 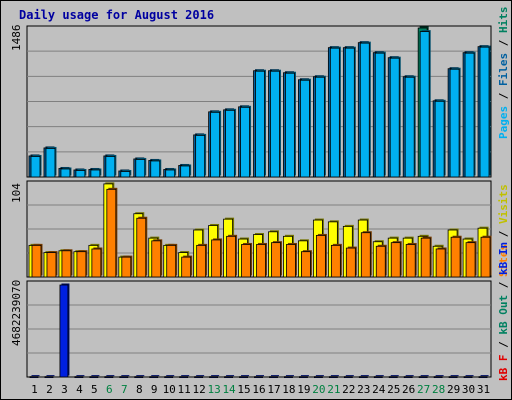 I want to click on kbin-bar-day-9-shadow, so click(x=155, y=376).